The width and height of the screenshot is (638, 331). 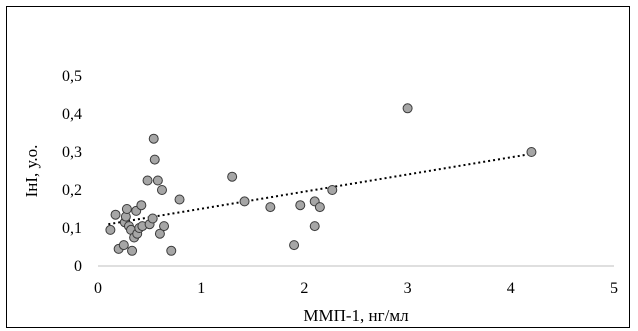 I want to click on linear-trendline, so click(x=320, y=189).